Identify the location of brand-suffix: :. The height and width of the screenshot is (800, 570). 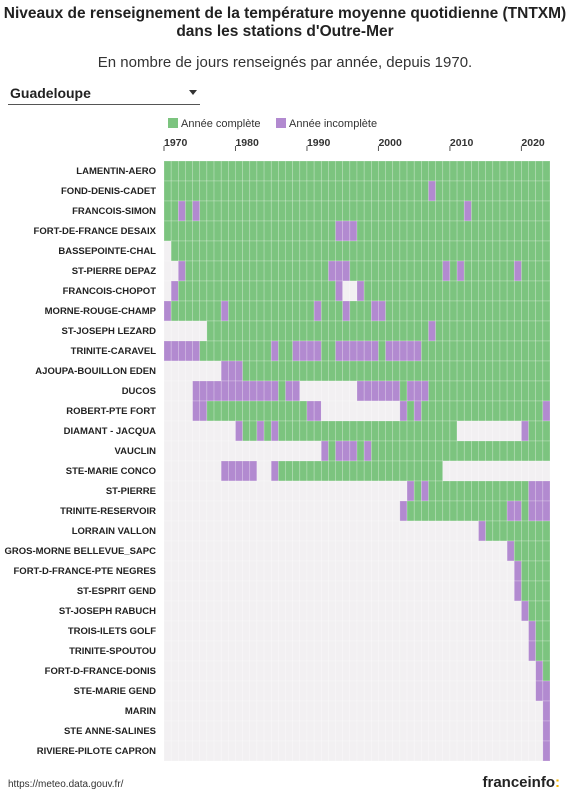
(557, 782).